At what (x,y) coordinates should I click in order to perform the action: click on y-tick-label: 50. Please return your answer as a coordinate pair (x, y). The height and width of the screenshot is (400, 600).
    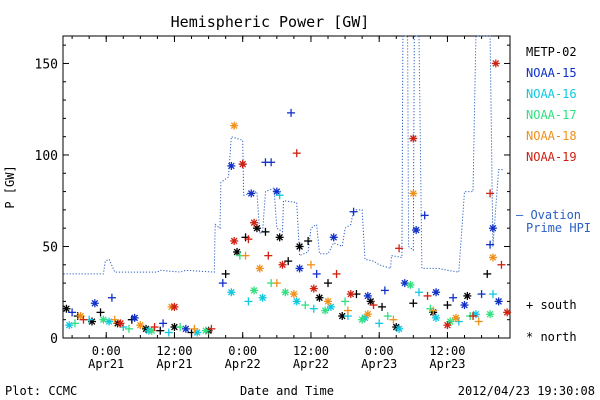
    Looking at the image, I should click on (50, 247).